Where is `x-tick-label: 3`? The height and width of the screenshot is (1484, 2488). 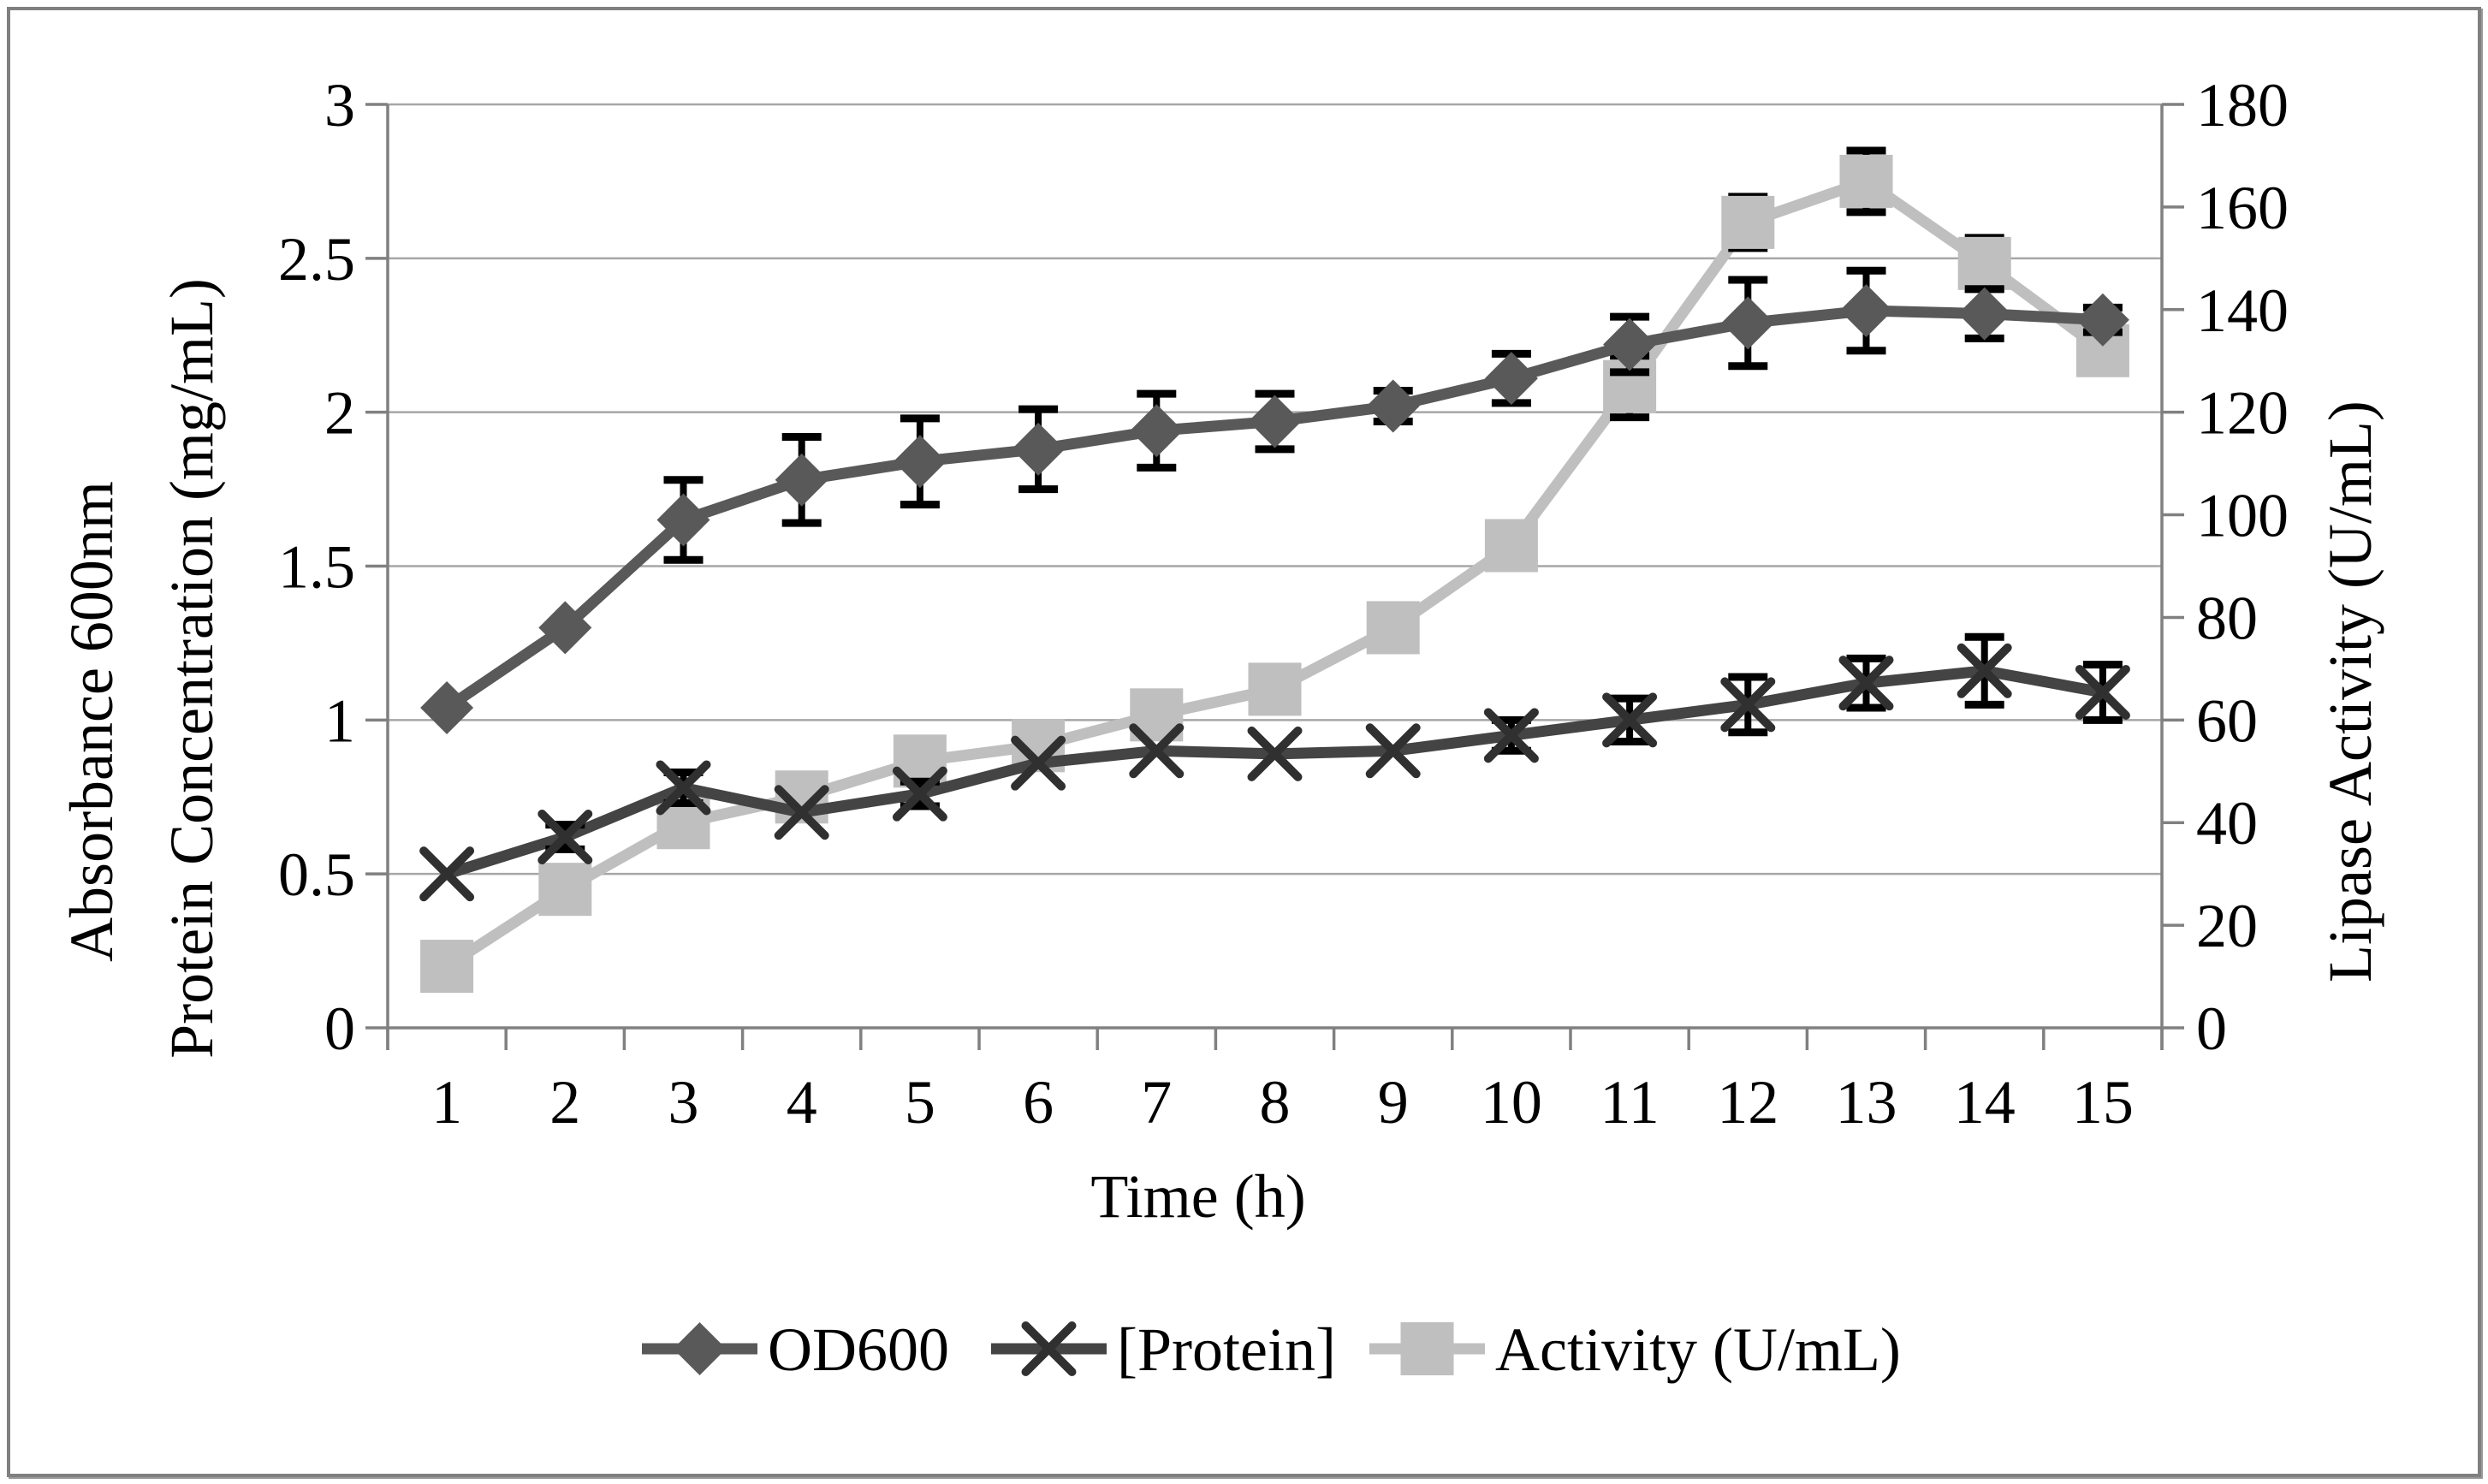
x-tick-label: 3 is located at coordinates (683, 1103).